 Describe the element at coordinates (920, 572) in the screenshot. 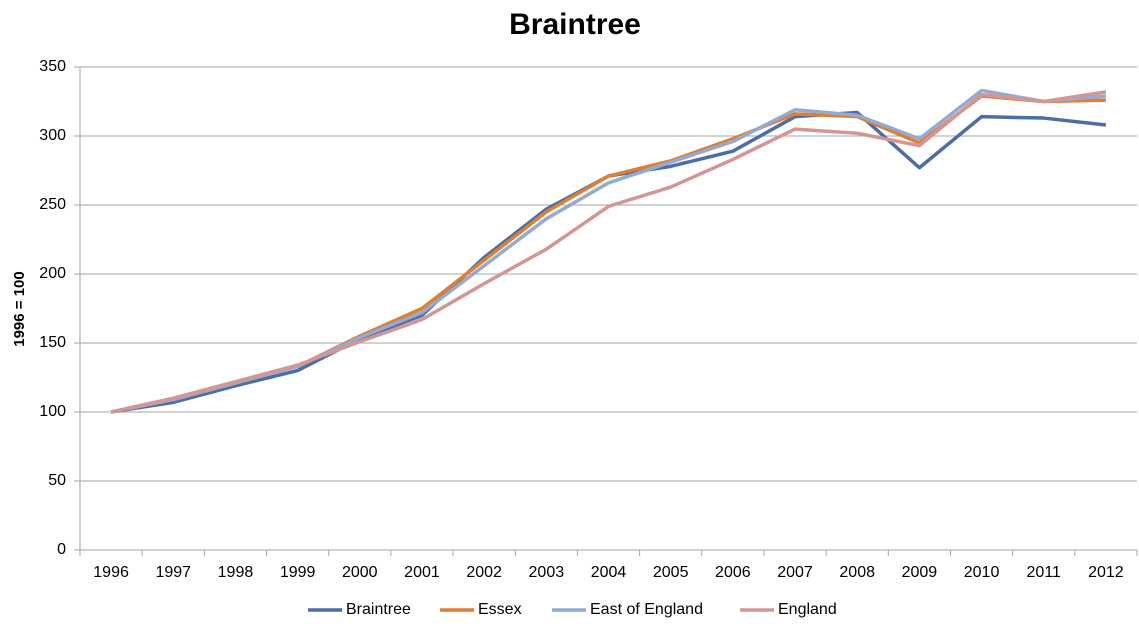

I see `x-tick-label: 2009` at that location.